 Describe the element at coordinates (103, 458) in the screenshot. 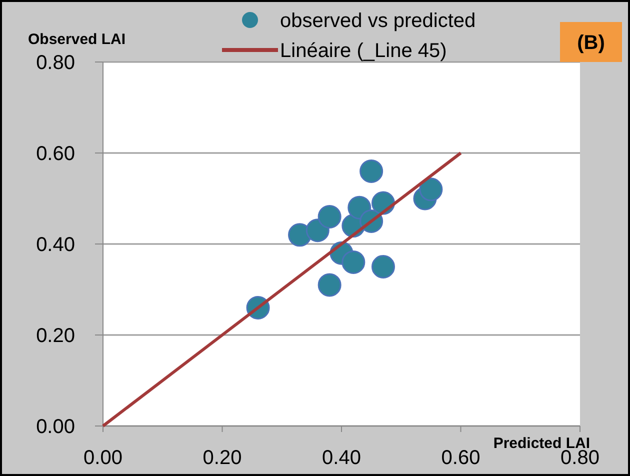

I see `x-tick-label: 0.00` at that location.